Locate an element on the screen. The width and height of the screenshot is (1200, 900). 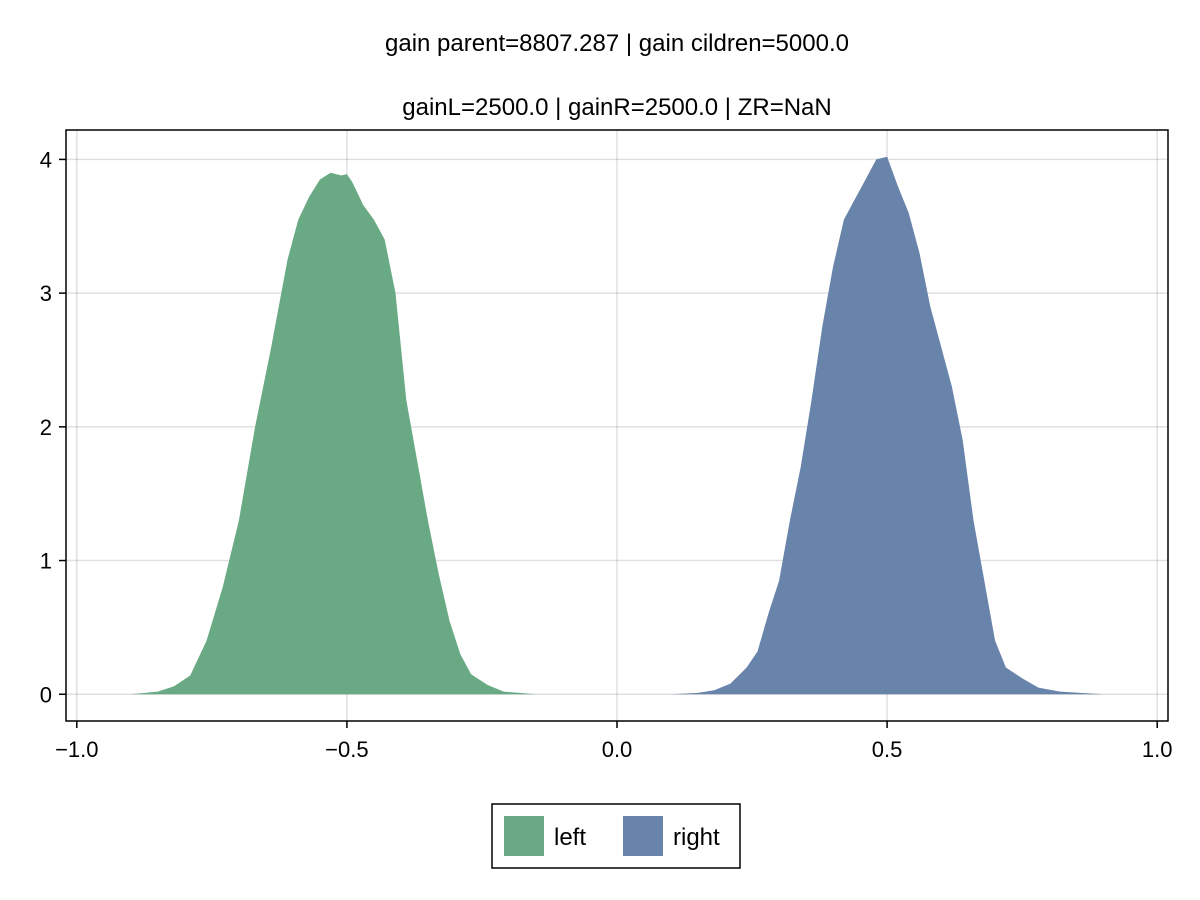
x-tick-label-1: −0.5 is located at coordinates (346, 749).